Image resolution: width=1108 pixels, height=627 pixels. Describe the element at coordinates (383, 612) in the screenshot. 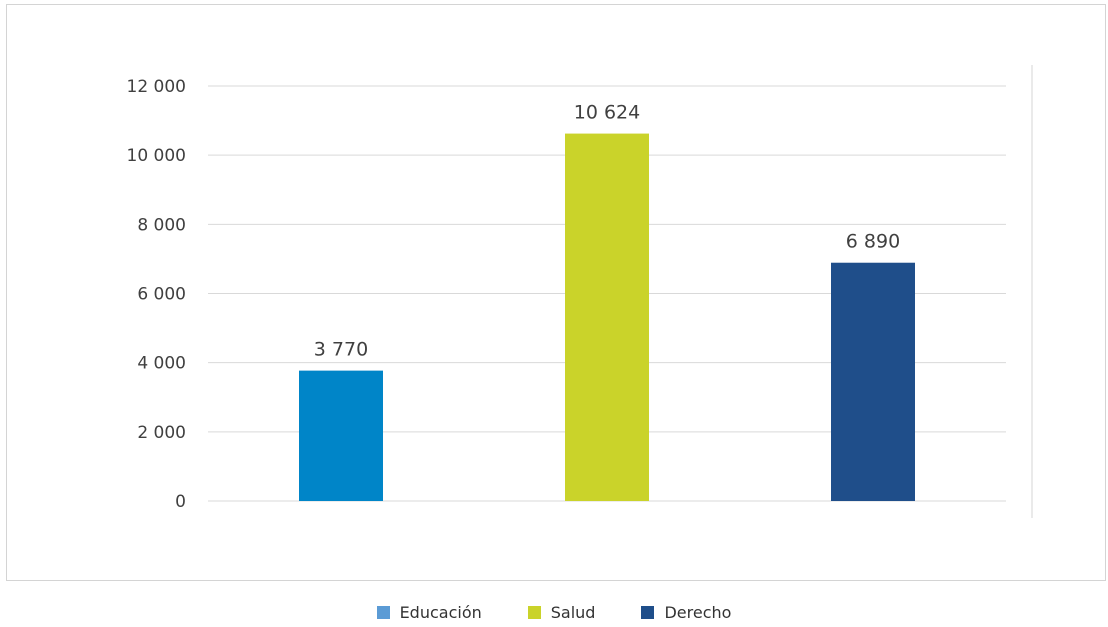

I see `legend-swatch-educacion` at that location.